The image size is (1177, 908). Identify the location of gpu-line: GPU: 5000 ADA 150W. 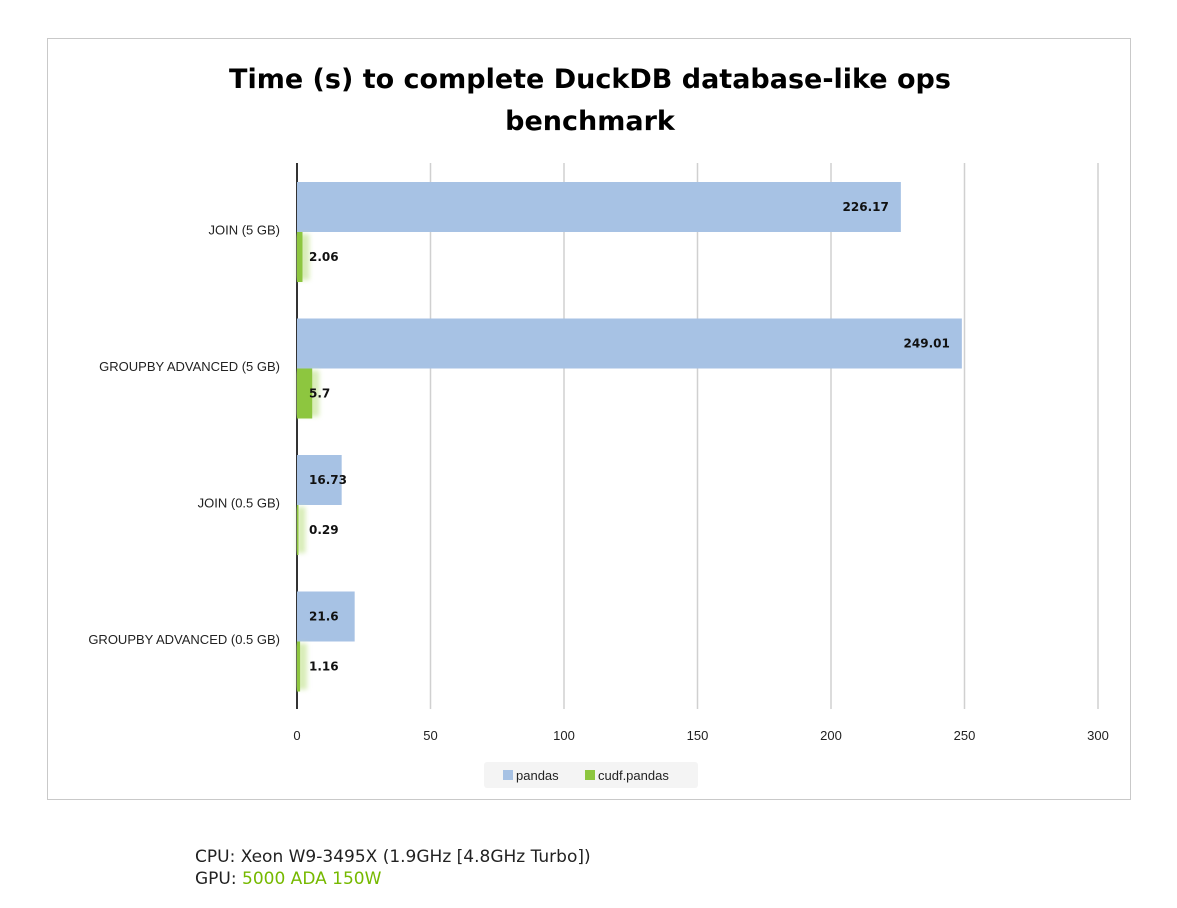
(393, 879).